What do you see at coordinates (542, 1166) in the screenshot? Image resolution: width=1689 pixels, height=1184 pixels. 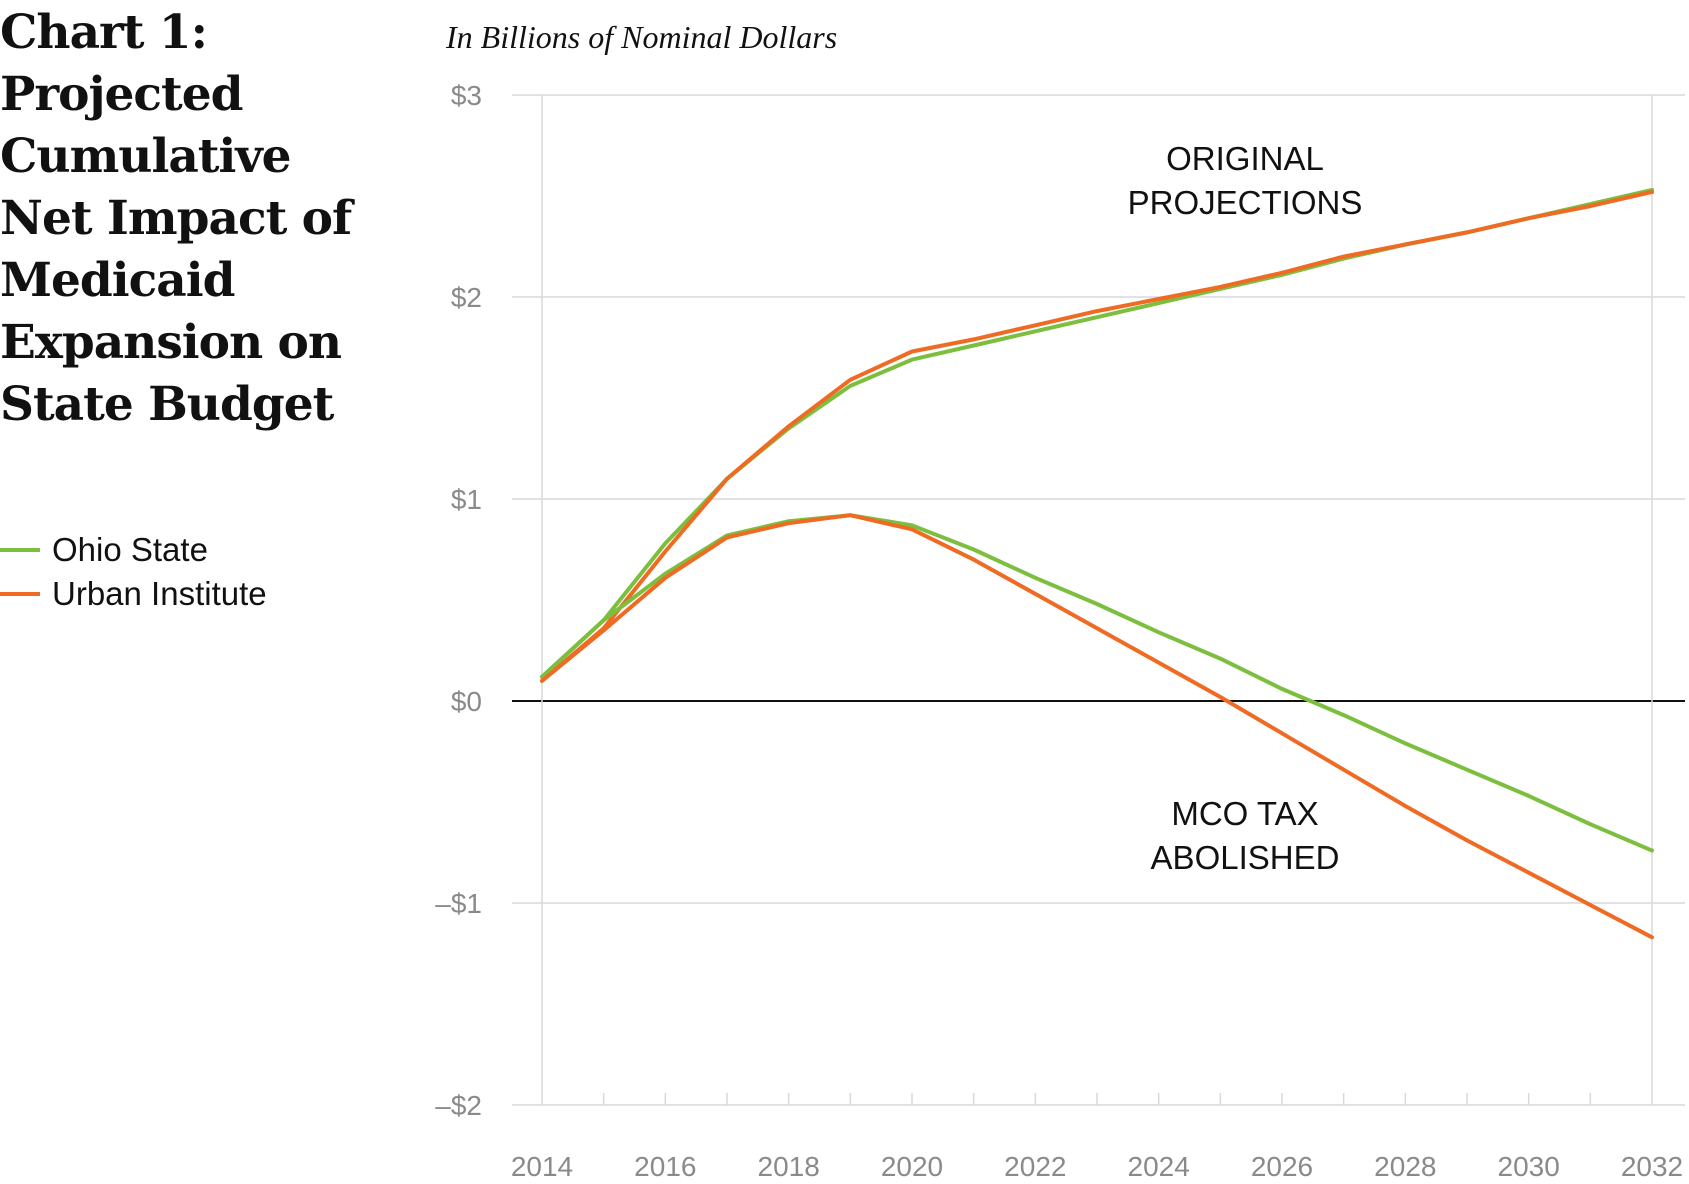 I see `x-tick-label: 2014` at bounding box center [542, 1166].